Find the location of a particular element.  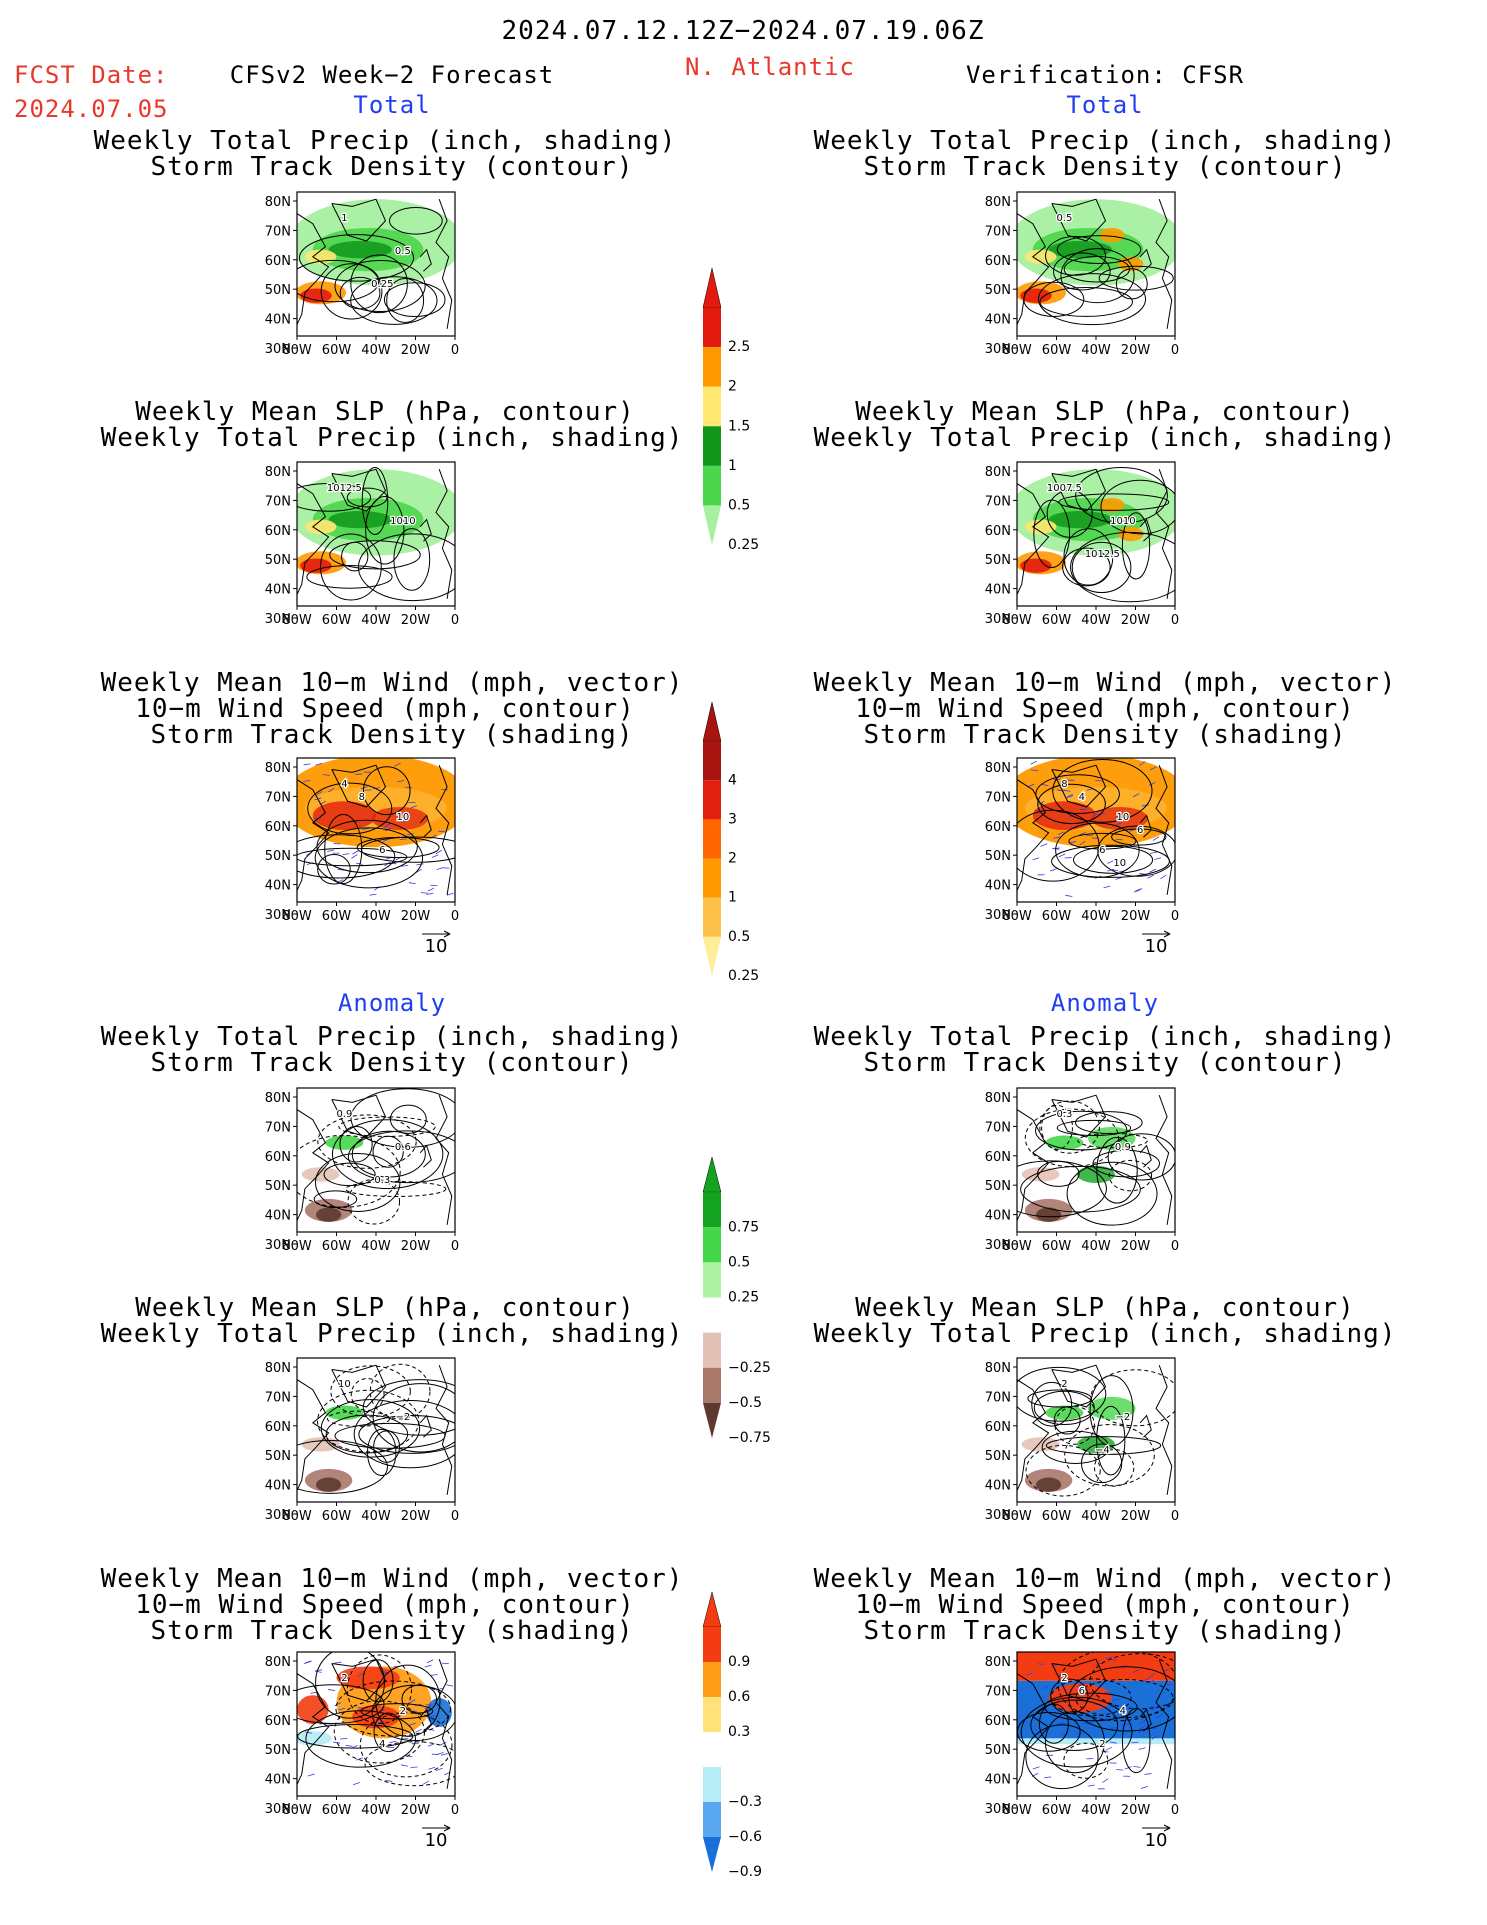

contour-label: 6 is located at coordinates (1102, 850).